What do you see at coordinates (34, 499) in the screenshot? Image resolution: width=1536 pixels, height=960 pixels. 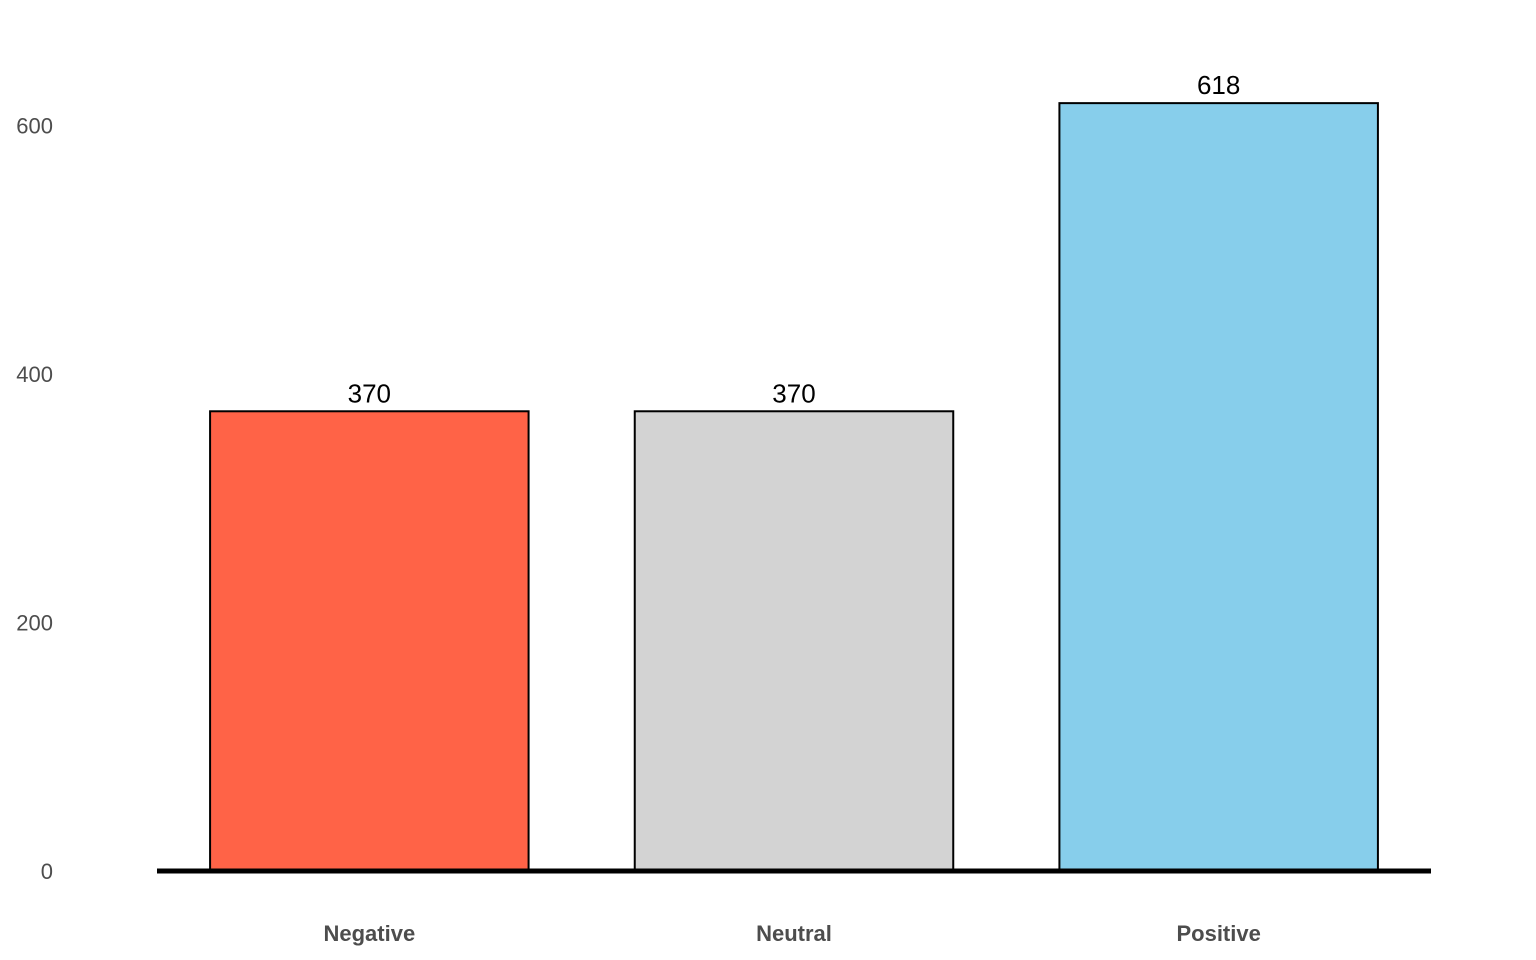 I see `y-axis: 0 200 400 600` at bounding box center [34, 499].